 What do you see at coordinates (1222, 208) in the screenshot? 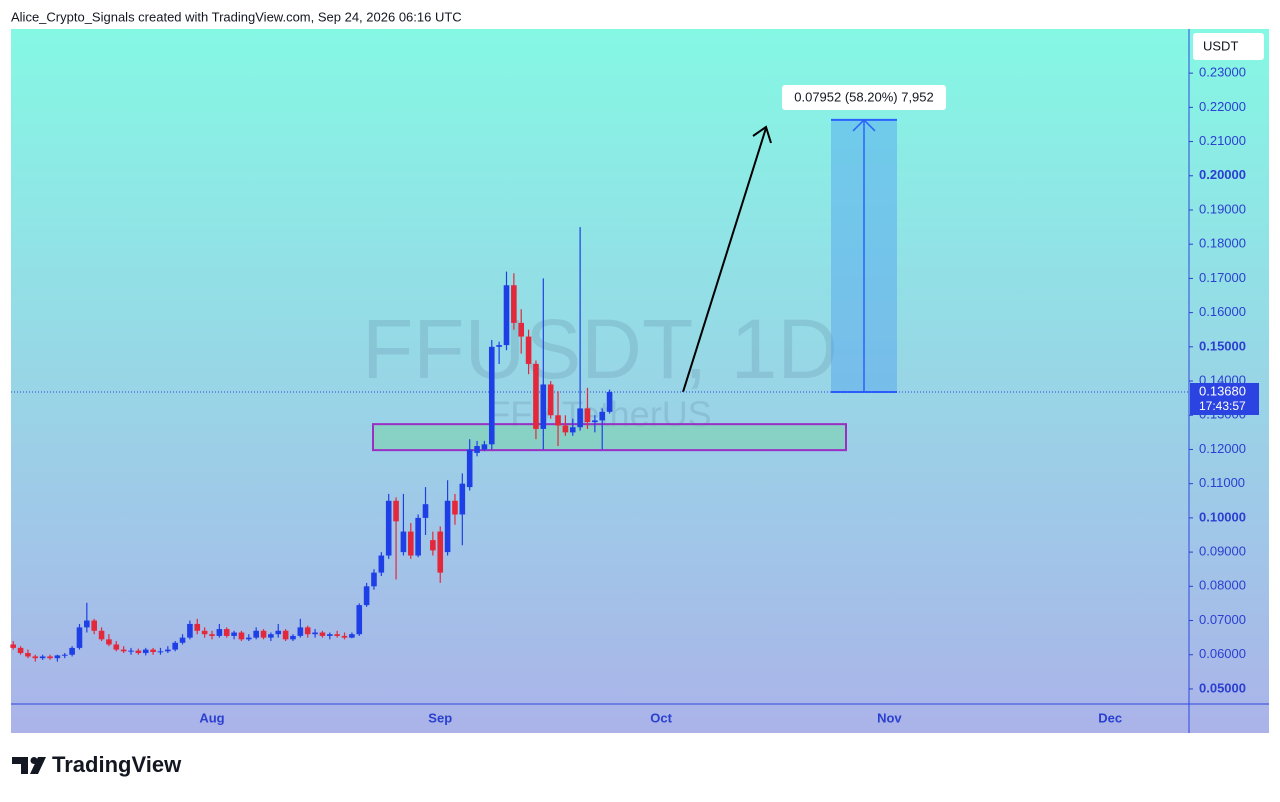
I see `y-tick-label: 0.19000` at bounding box center [1222, 208].